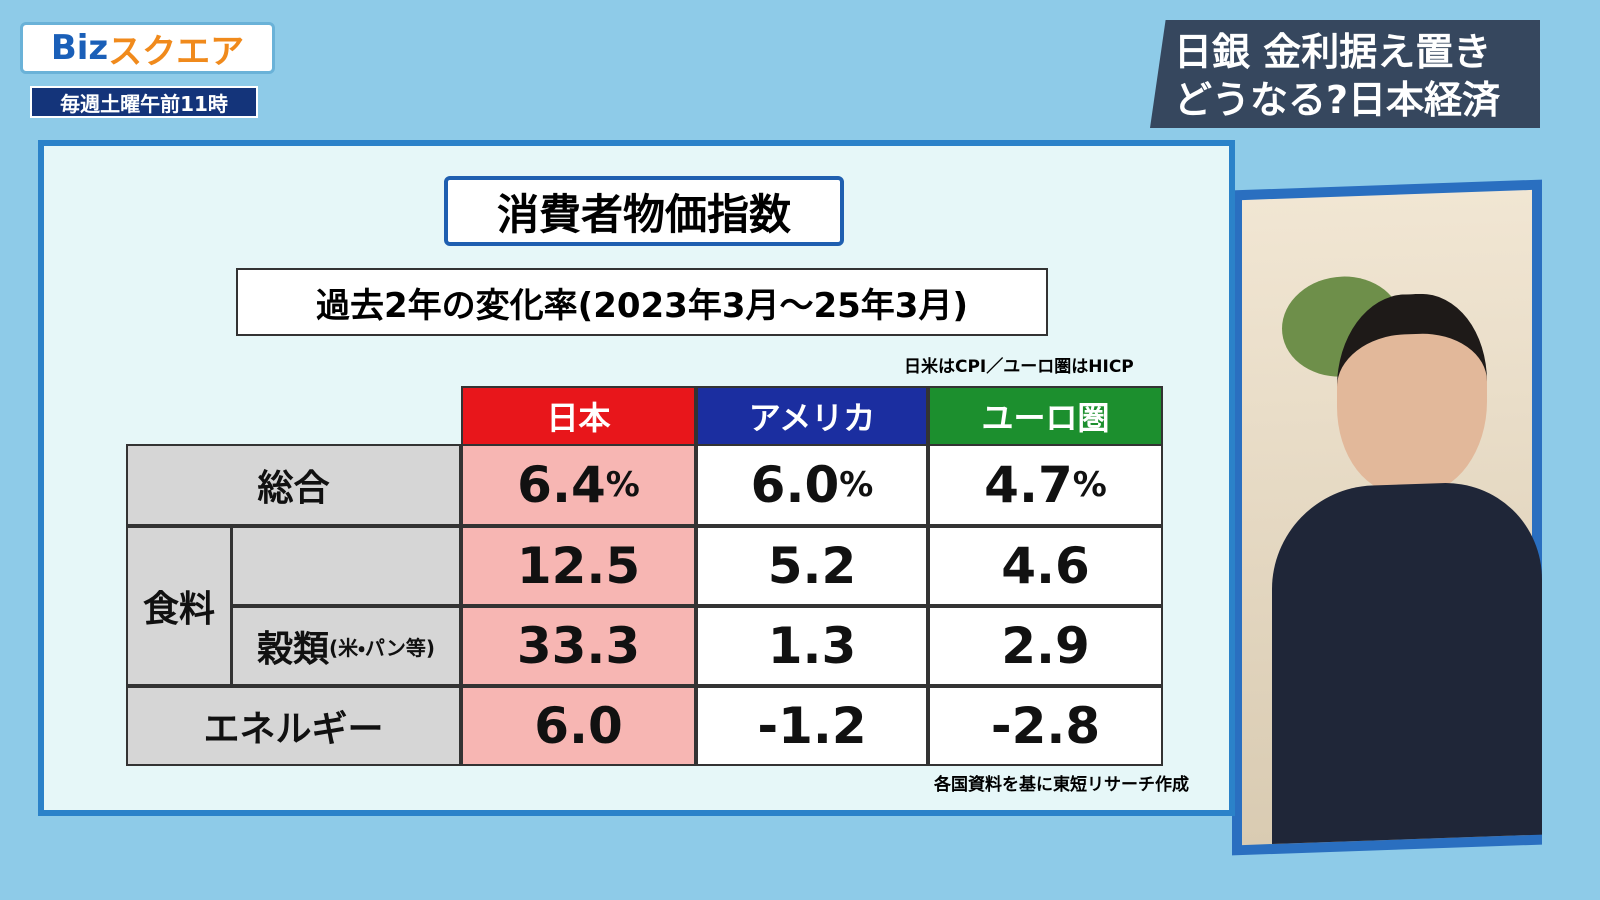  Describe the element at coordinates (561, 485) in the screenshot. I see `value: 6.4` at that location.